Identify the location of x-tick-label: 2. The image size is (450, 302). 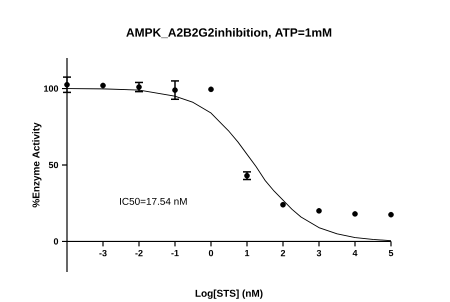
(283, 253).